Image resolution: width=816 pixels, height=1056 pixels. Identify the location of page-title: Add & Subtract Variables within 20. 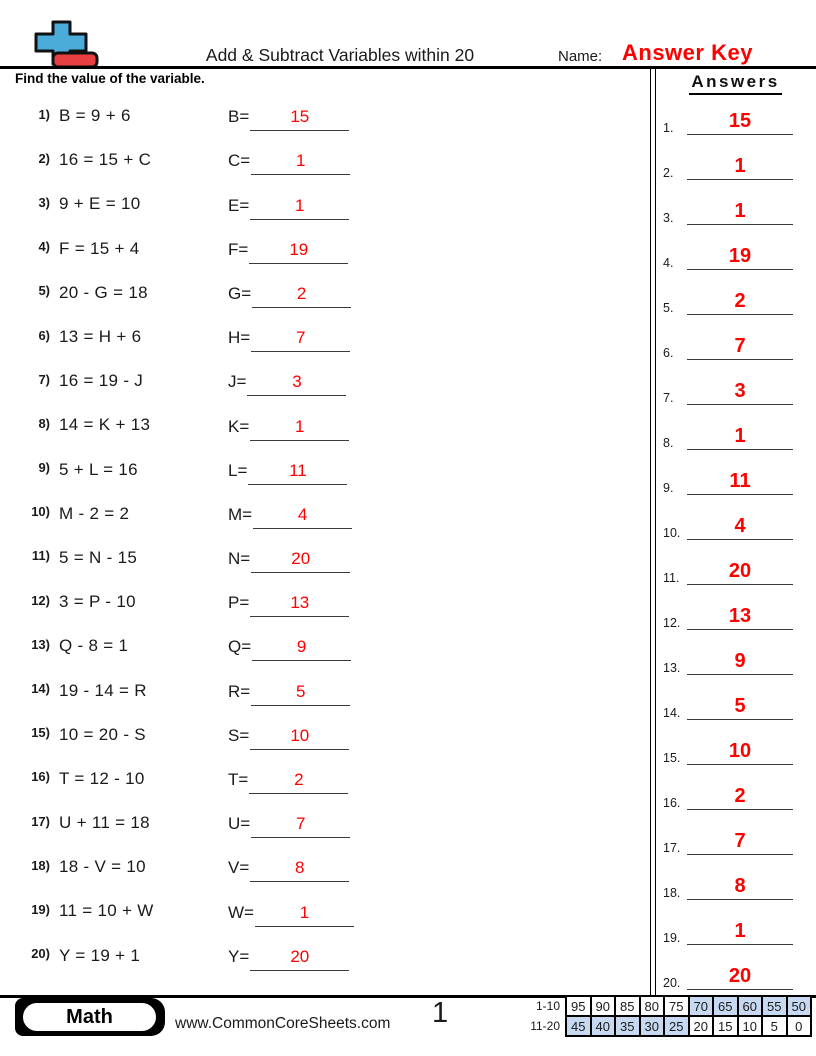
(340, 55).